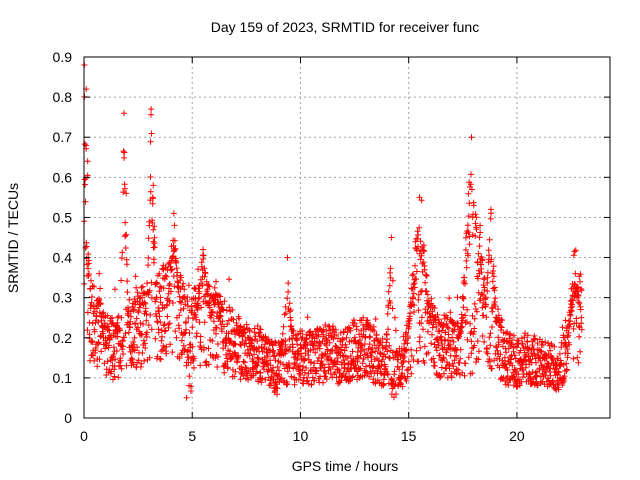 The width and height of the screenshot is (640, 480). What do you see at coordinates (63, 378) in the screenshot?
I see `y-tick-label: 0.1` at bounding box center [63, 378].